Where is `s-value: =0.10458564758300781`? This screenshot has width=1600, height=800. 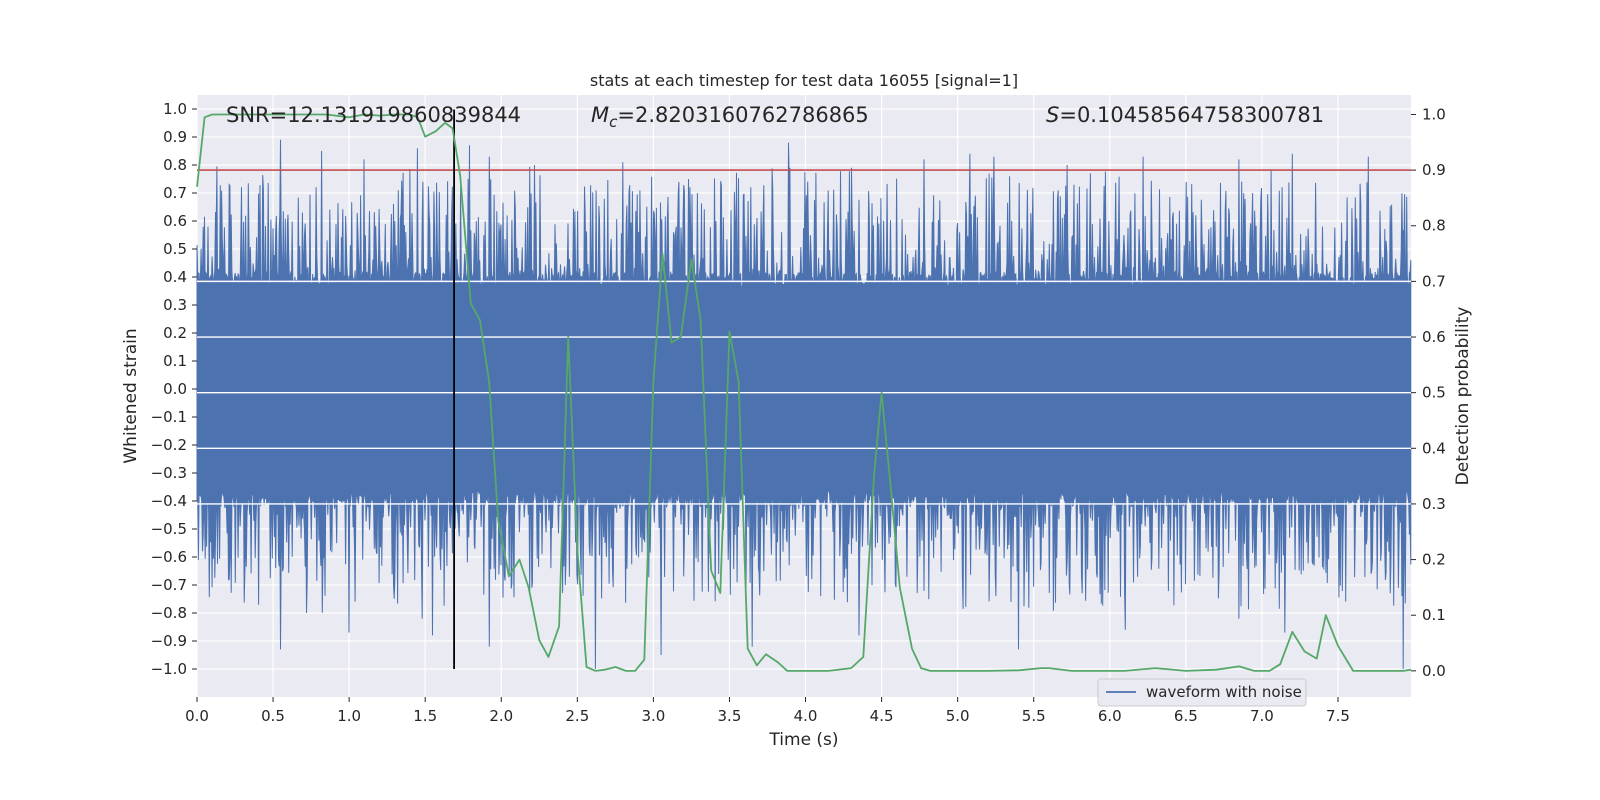
s-value: =0.10458564758300781 is located at coordinates (1191, 115).